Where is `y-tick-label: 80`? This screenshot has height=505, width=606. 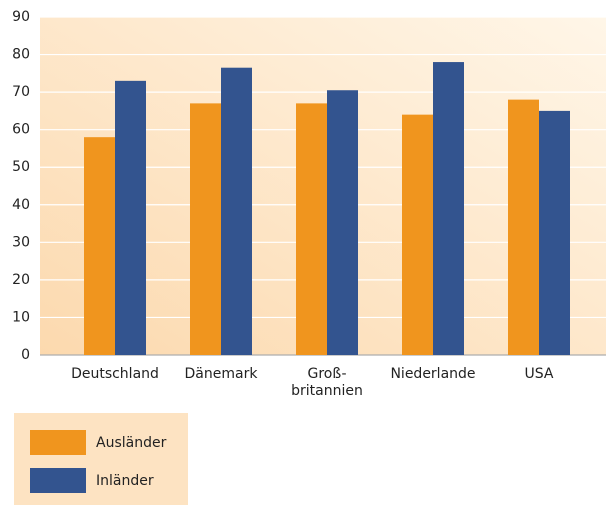 y-tick-label: 80 is located at coordinates (21, 55).